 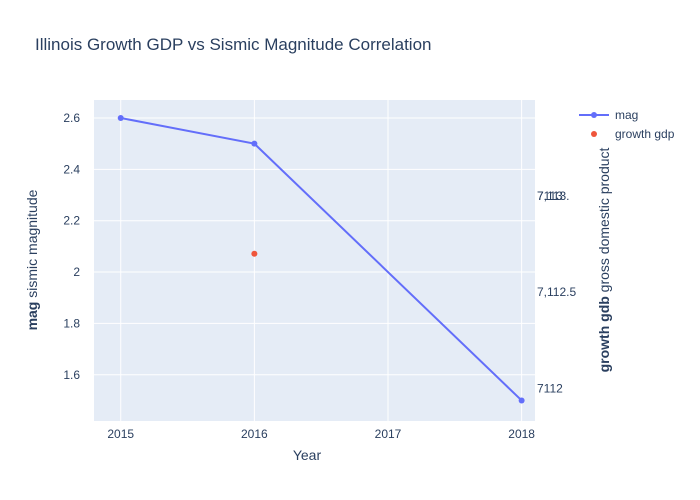 I want to click on legend-item-growth-gdp: growth gdp, so click(x=633, y=134).